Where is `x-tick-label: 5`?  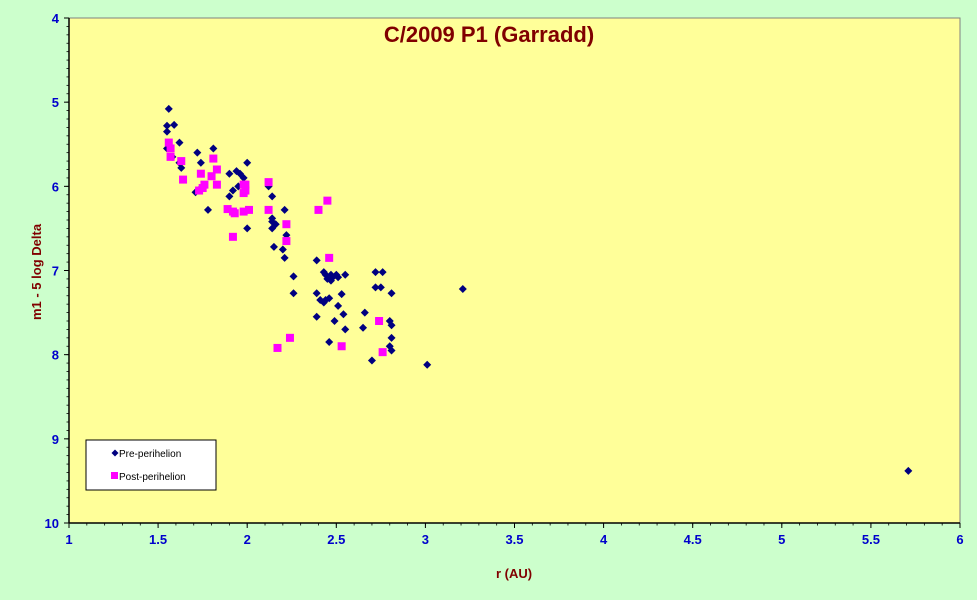
x-tick-label: 5 is located at coordinates (781, 539).